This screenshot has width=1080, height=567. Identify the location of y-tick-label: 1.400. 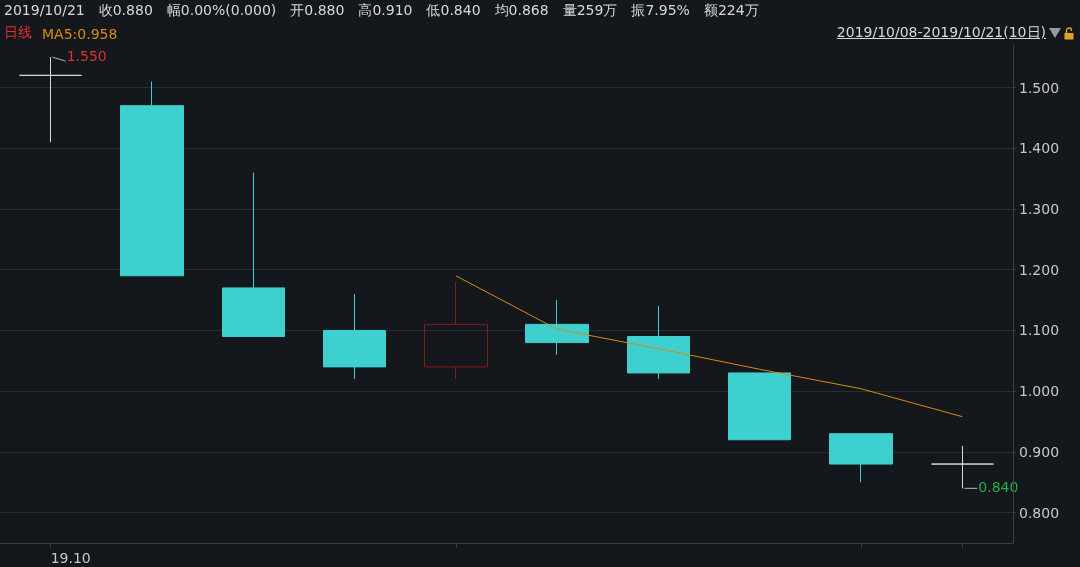
(1039, 148).